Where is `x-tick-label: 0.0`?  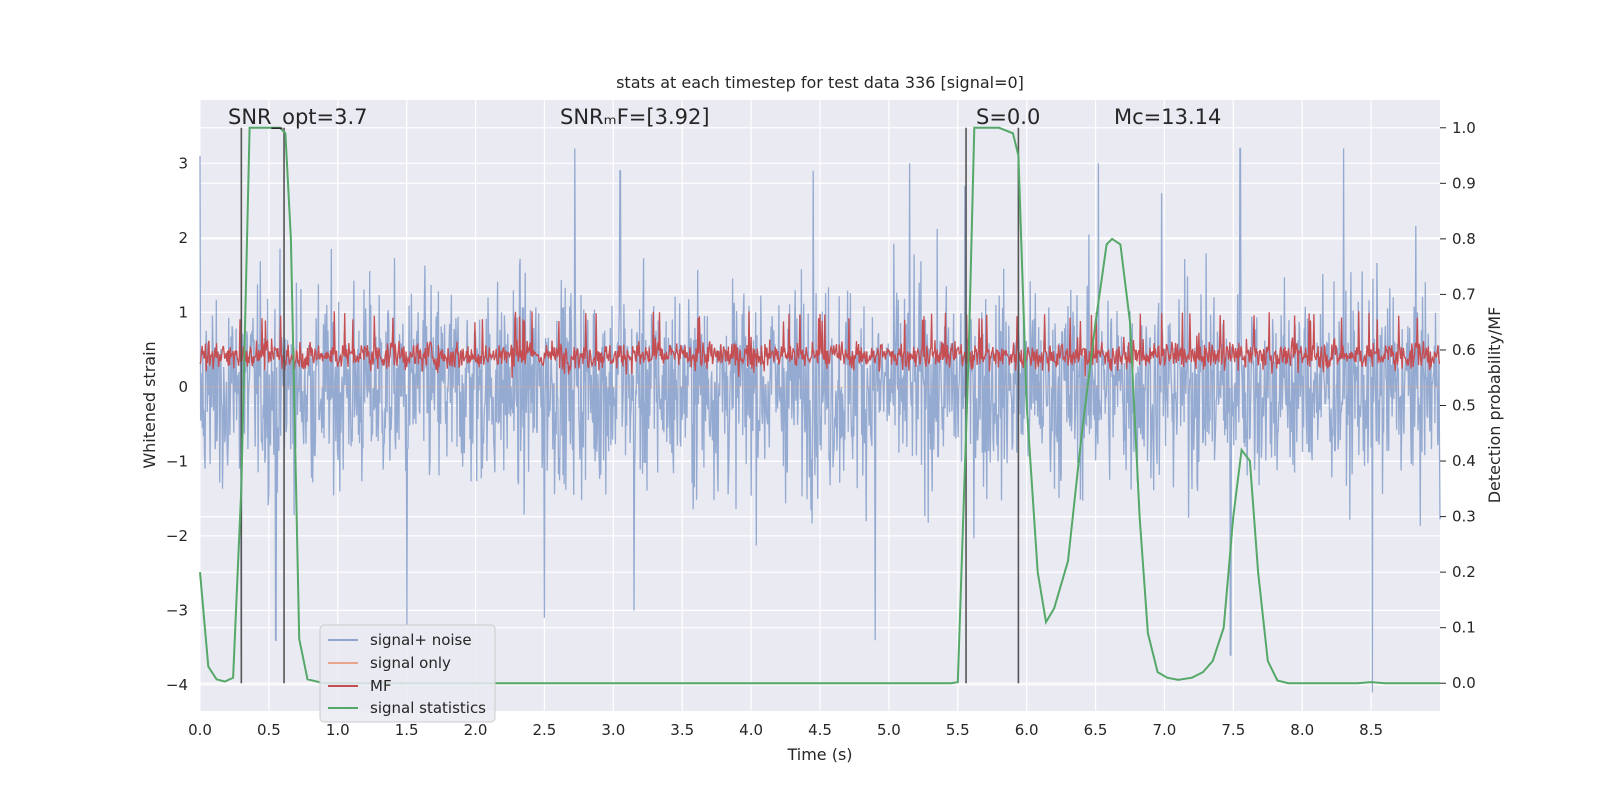 x-tick-label: 0.0 is located at coordinates (200, 730).